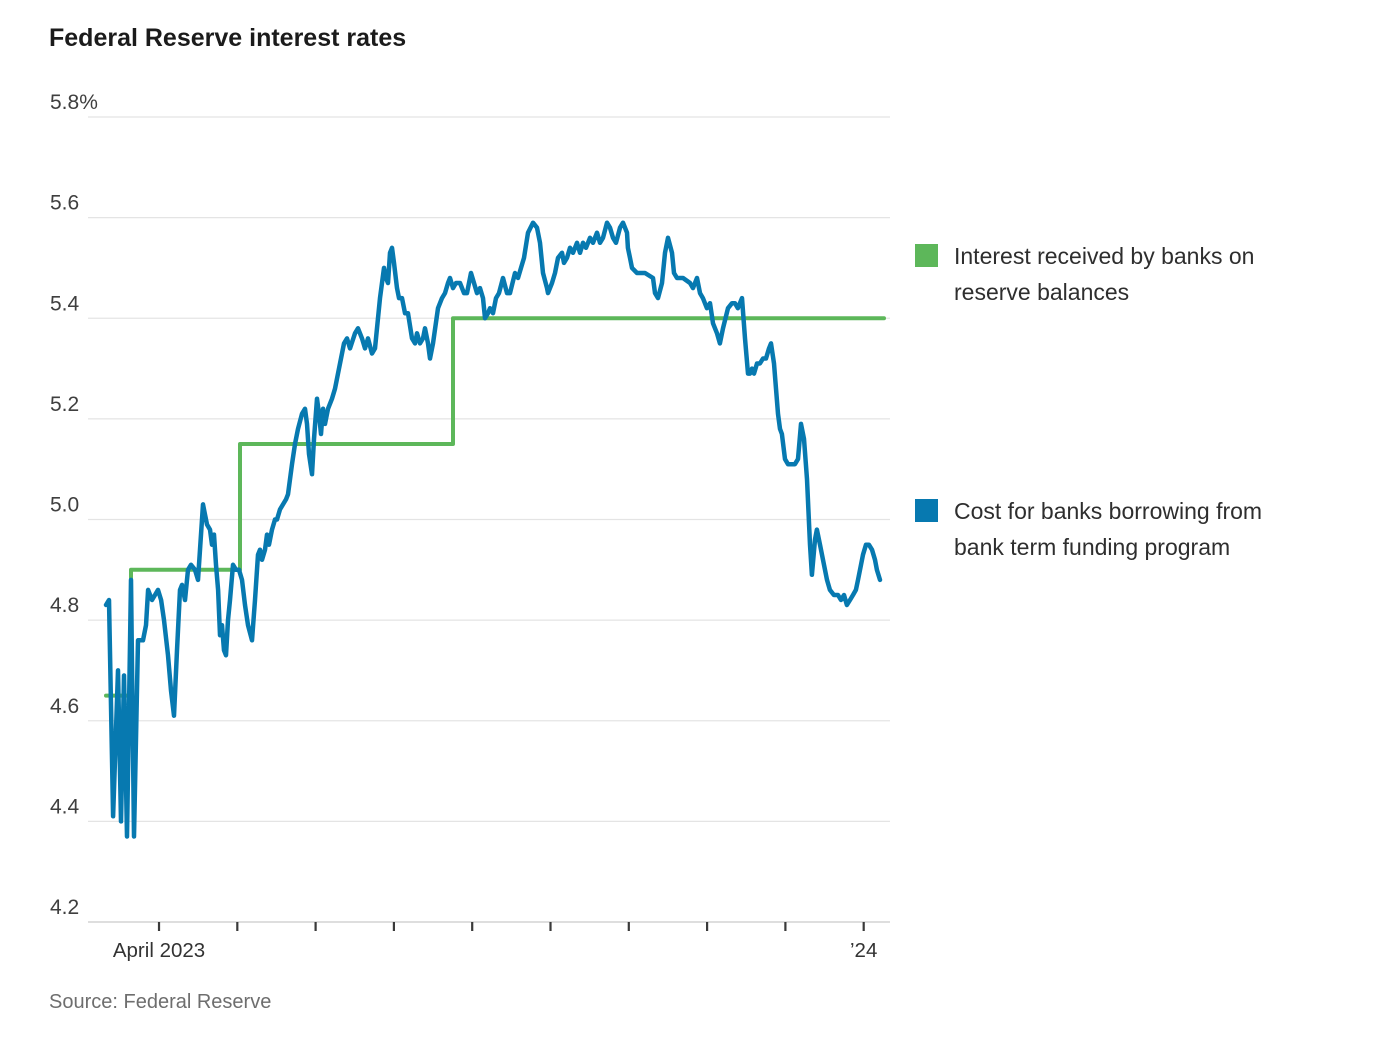  I want to click on svg-text: 5.2, so click(64, 404).